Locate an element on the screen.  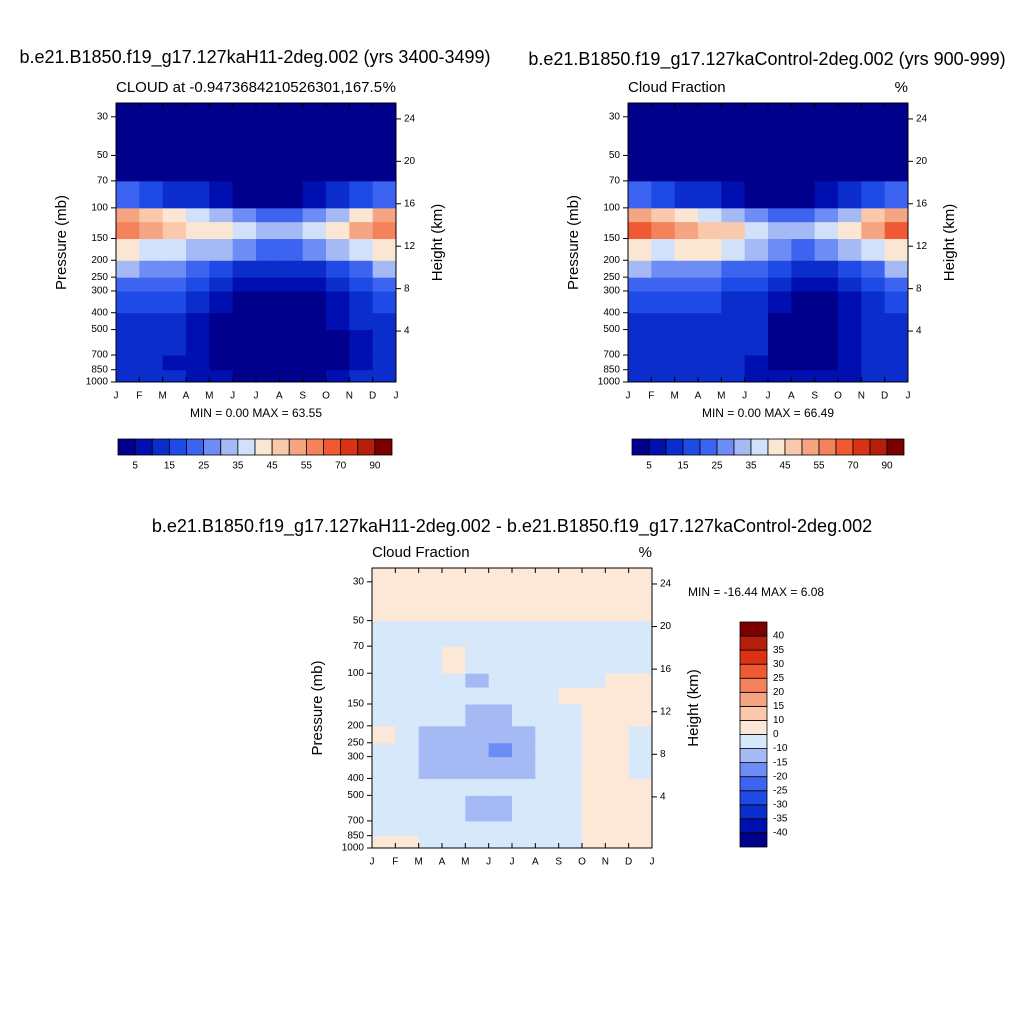
y-tick-label: 300 is located at coordinates (99, 291).